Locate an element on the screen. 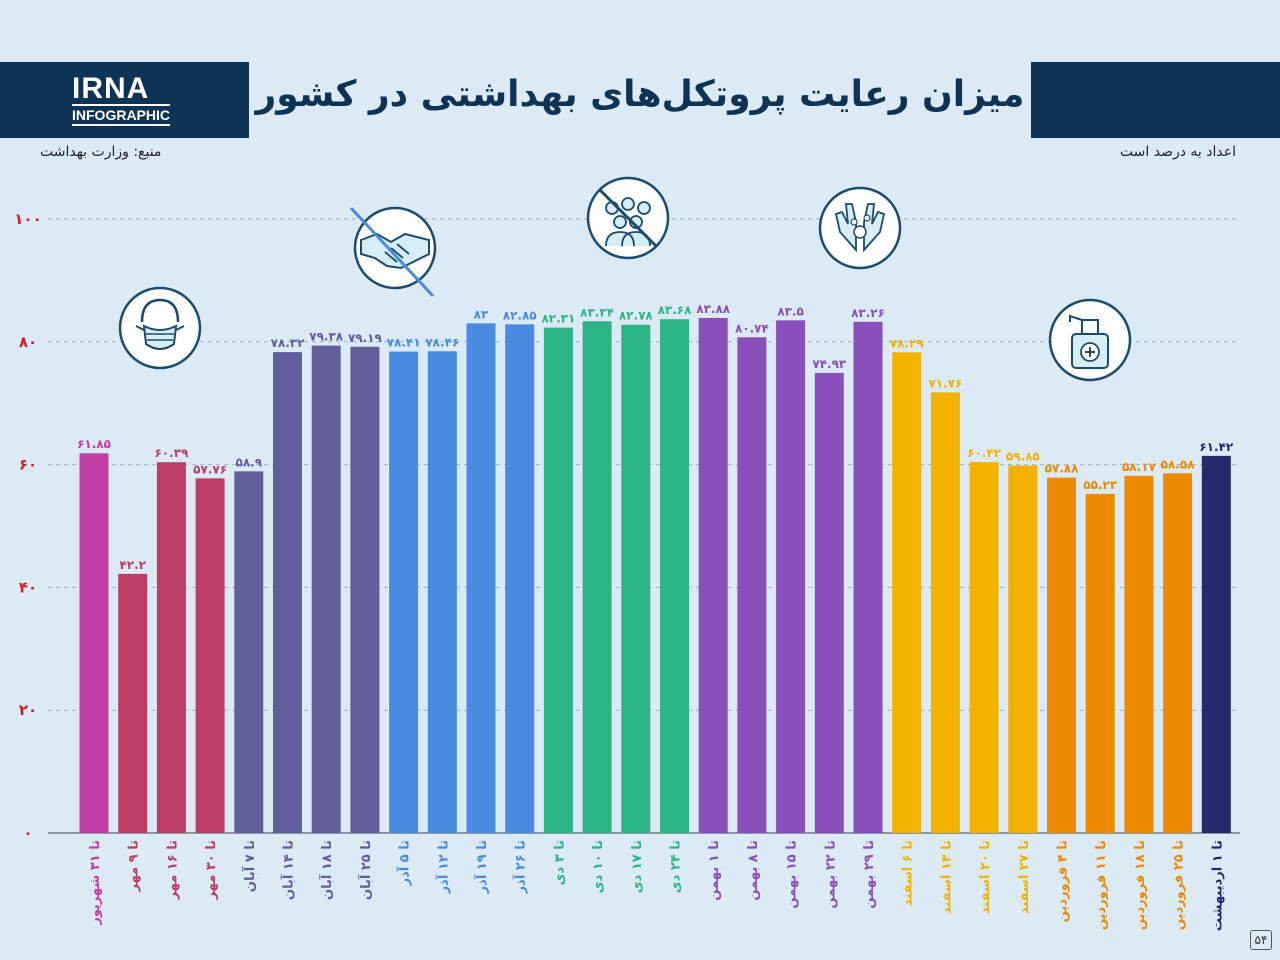 Image resolution: width=1280 pixels, height=960 pixels. bar-value-label: ۷۹.۱۹ is located at coordinates (365, 338).